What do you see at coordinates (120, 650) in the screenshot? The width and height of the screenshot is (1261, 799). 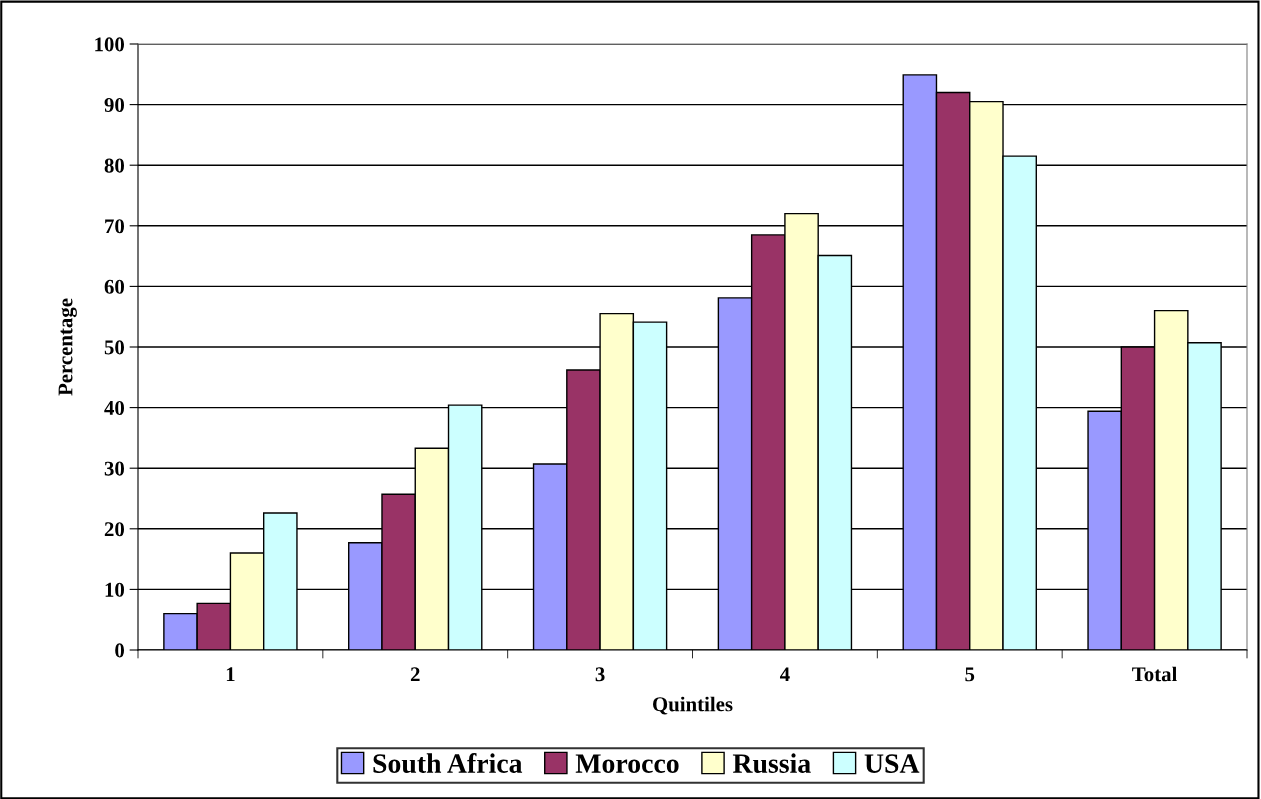 I see `y-tick-label: 0` at bounding box center [120, 650].